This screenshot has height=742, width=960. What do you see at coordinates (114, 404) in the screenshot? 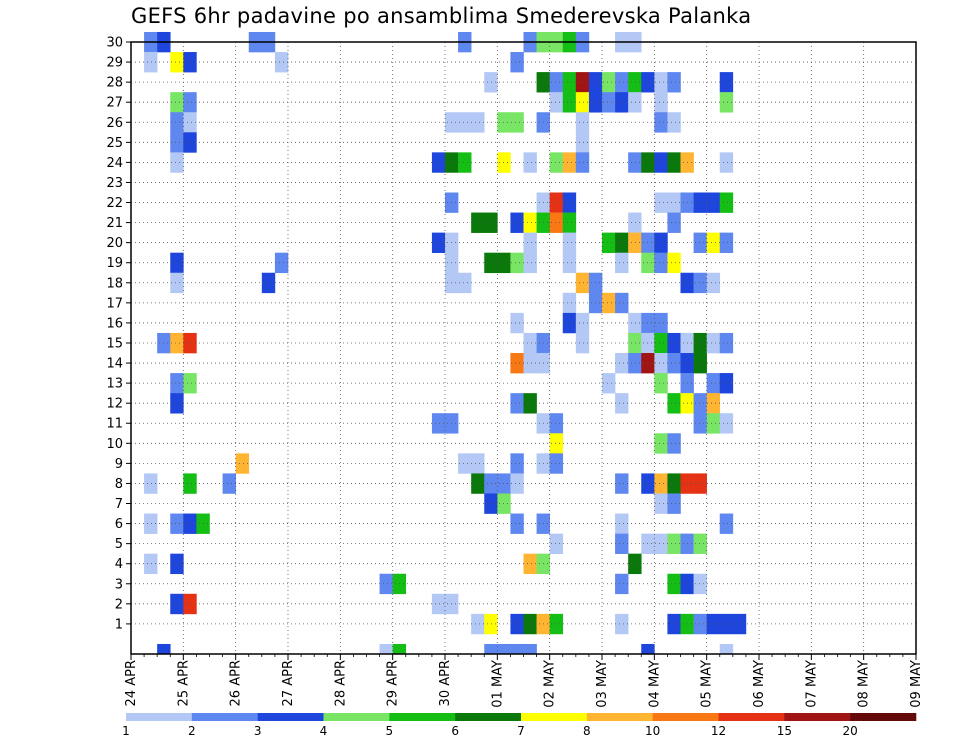
I see `y-tick-label: 12` at bounding box center [114, 404].